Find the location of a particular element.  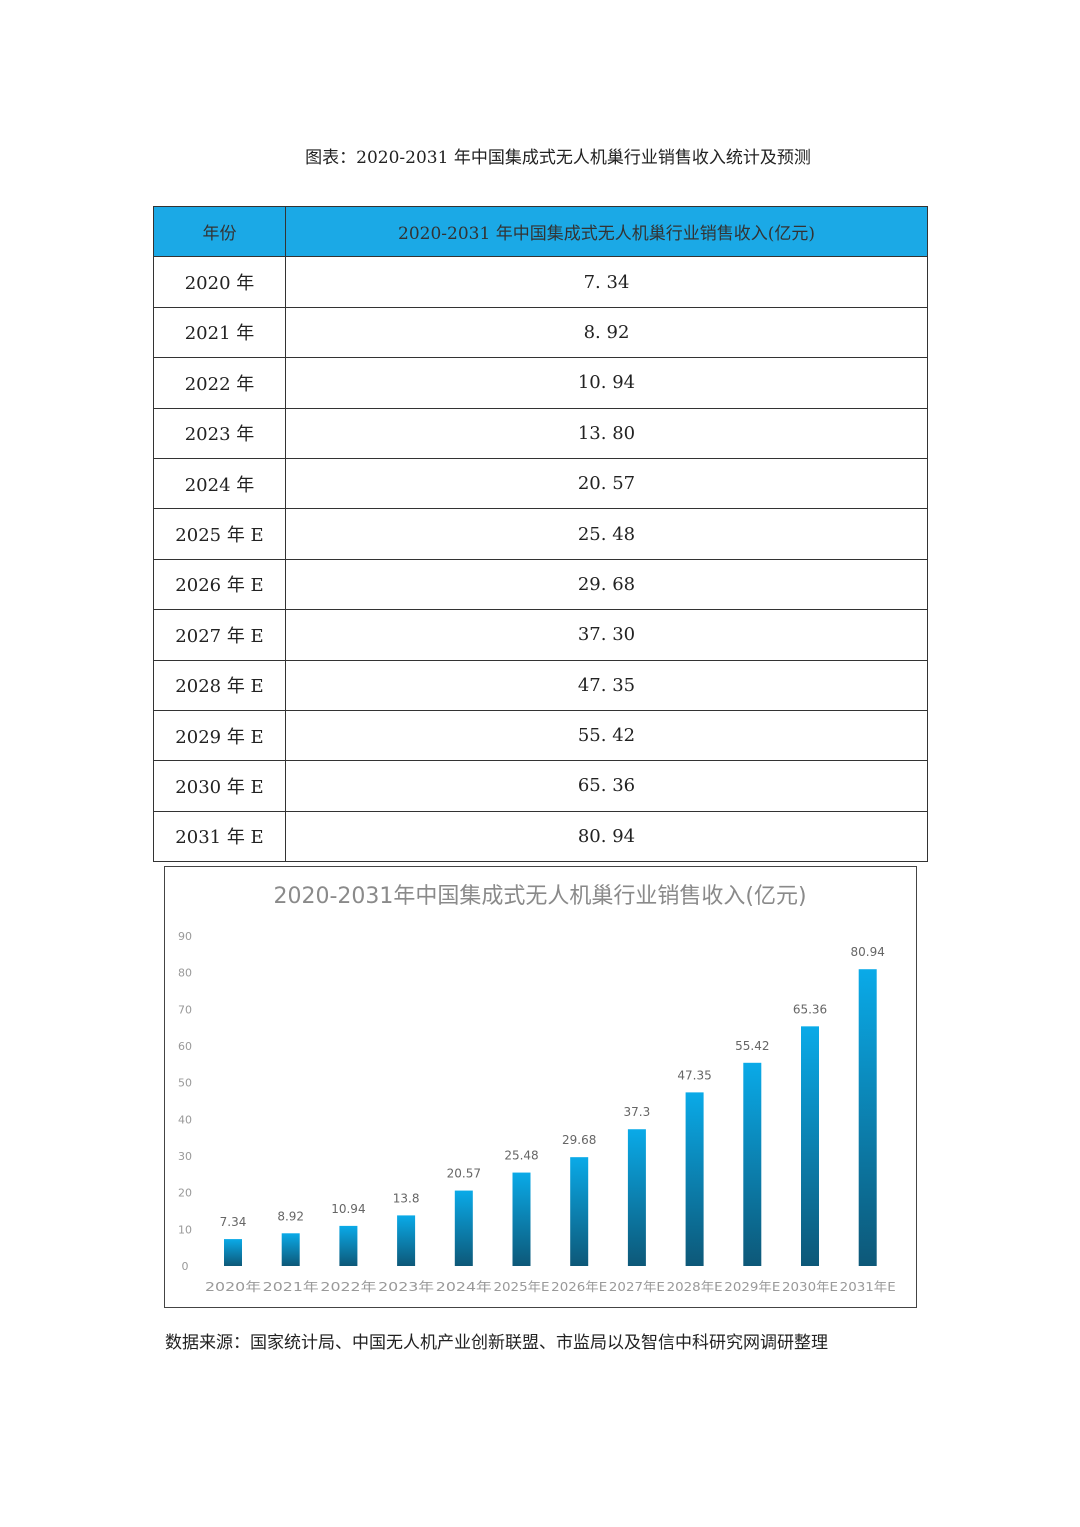

year-cell: 2023 年 is located at coordinates (219, 433).